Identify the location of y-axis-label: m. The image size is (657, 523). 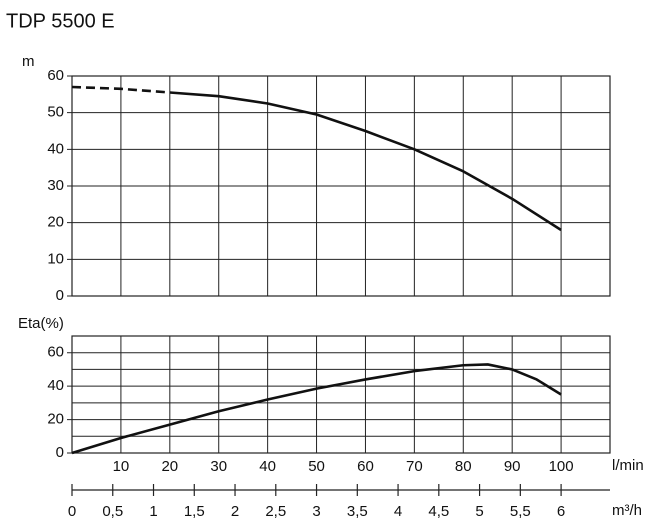
(28, 61).